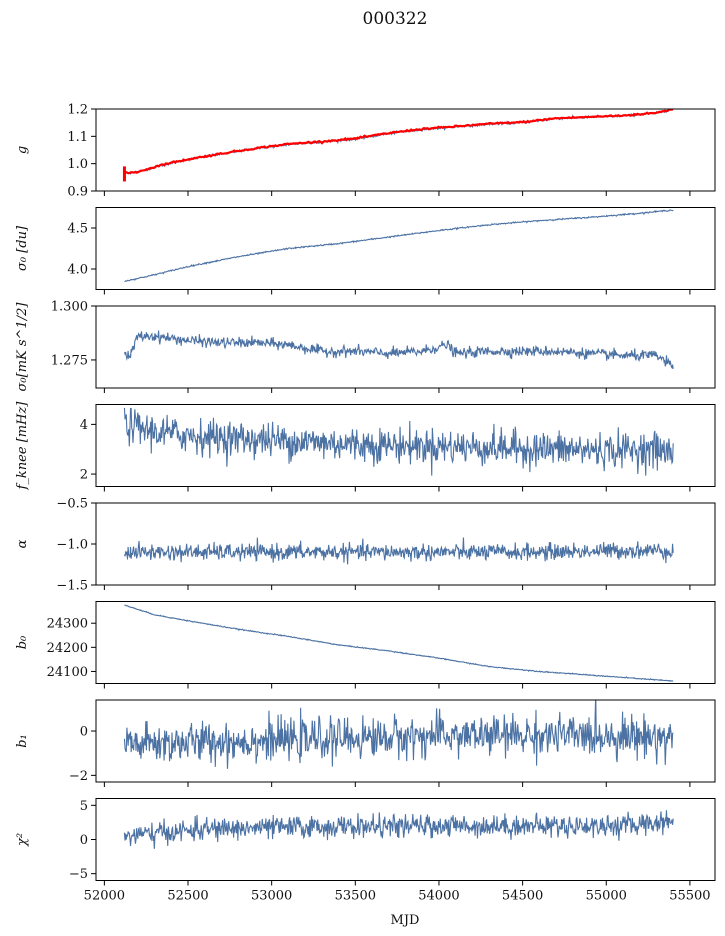  What do you see at coordinates (22, 840) in the screenshot?
I see `y-axis-label-chi2: χ²` at bounding box center [22, 840].